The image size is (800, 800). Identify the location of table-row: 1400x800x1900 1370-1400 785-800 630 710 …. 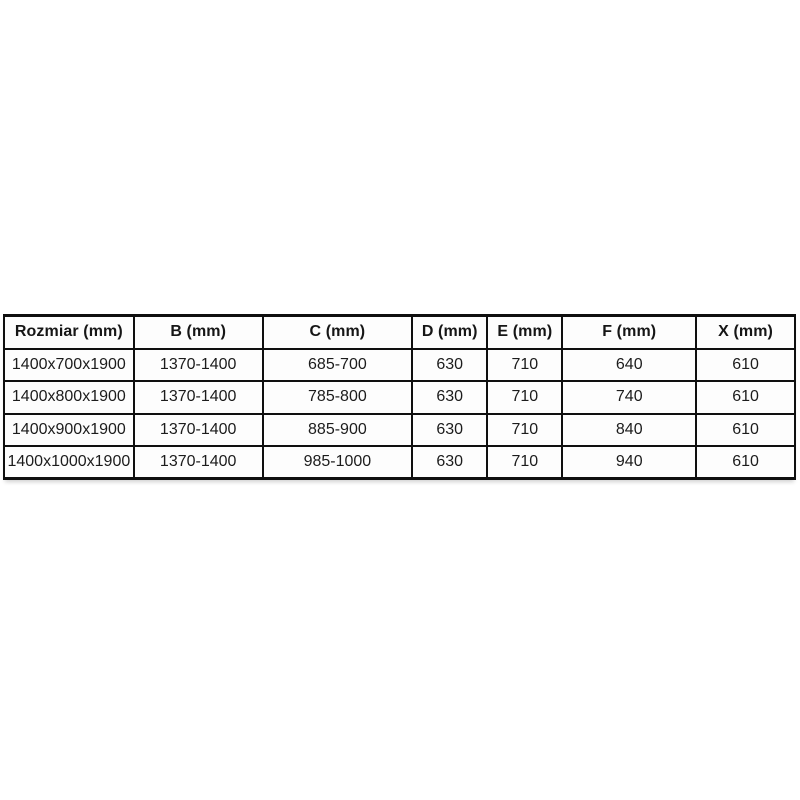
(399, 397).